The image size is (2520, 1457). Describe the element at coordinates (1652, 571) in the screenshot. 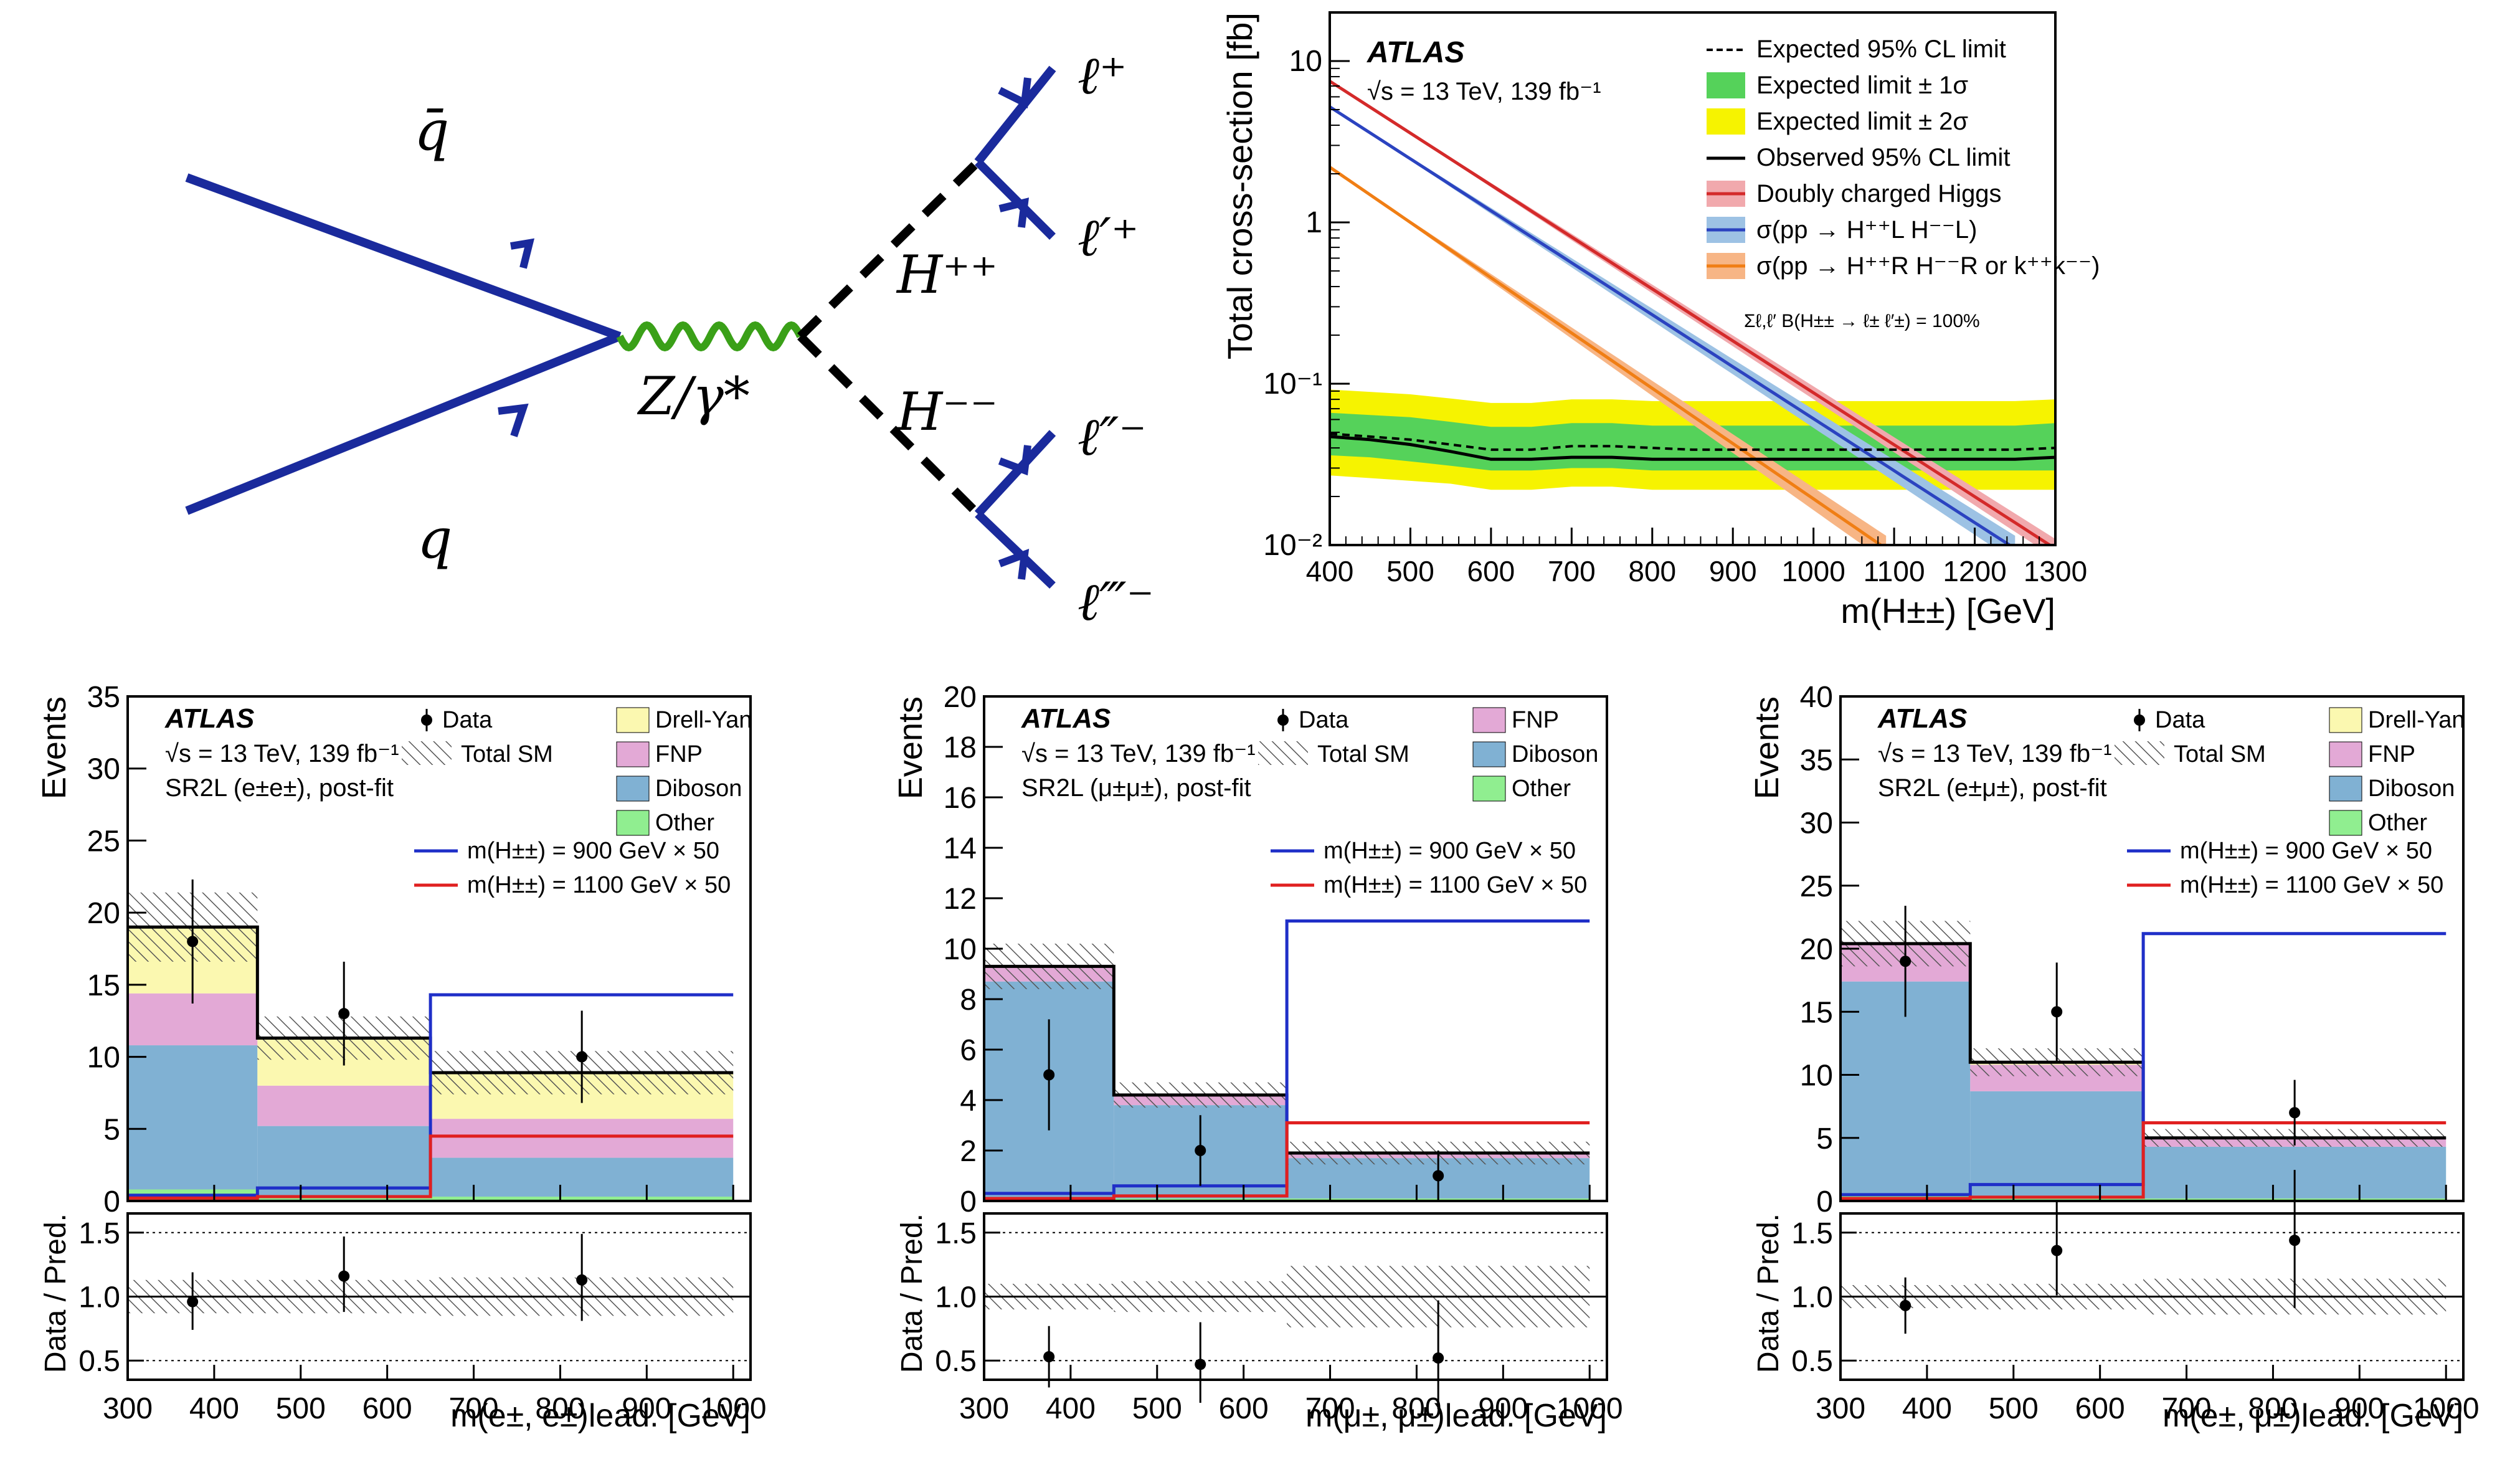

I see `limit-xtick-label: 800` at that location.